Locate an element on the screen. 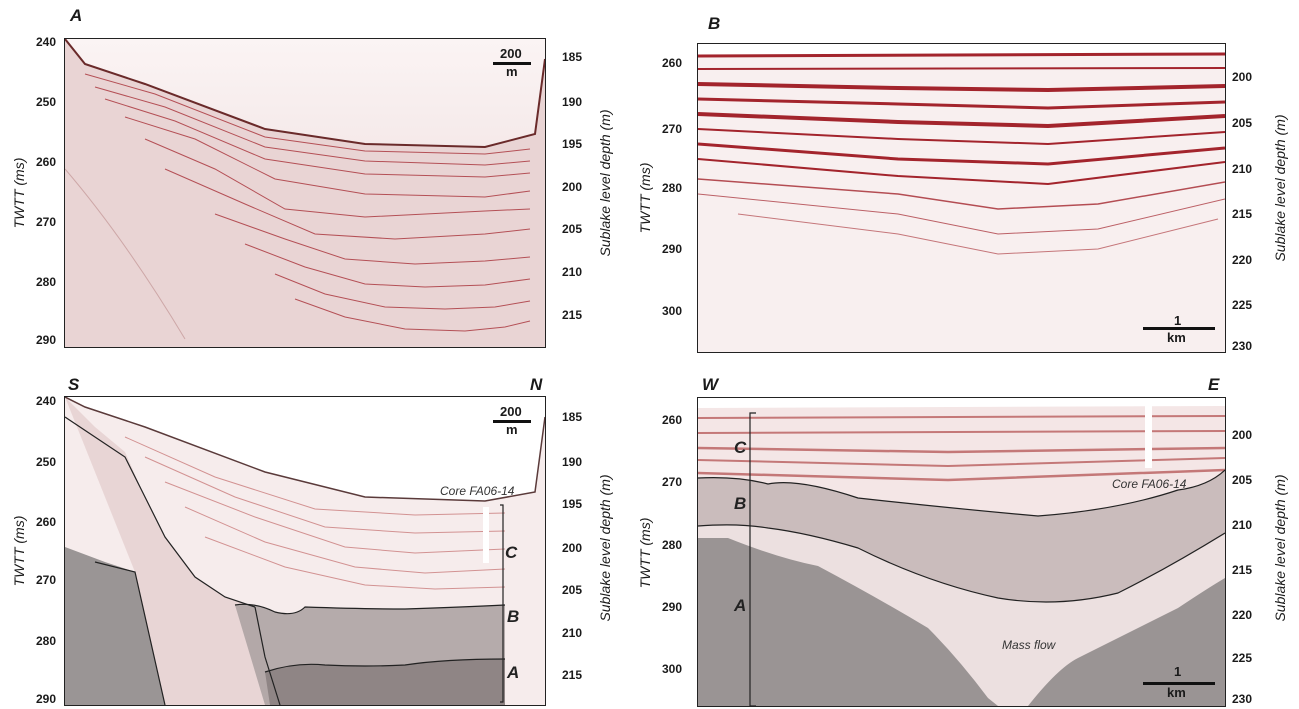 The image size is (1299, 709). direction-north: N is located at coordinates (536, 384).